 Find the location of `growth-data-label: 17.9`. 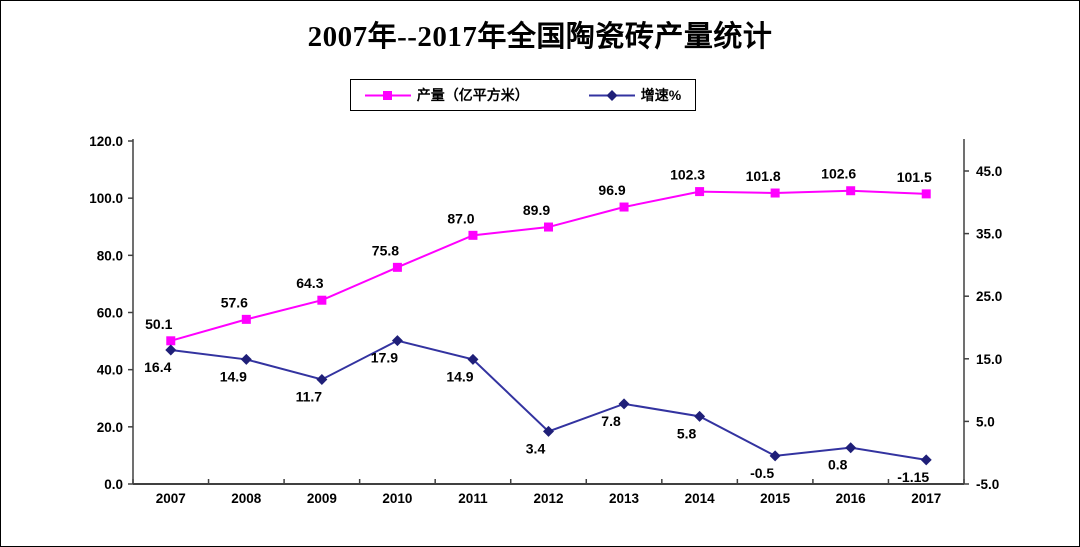

growth-data-label: 17.9 is located at coordinates (384, 358).